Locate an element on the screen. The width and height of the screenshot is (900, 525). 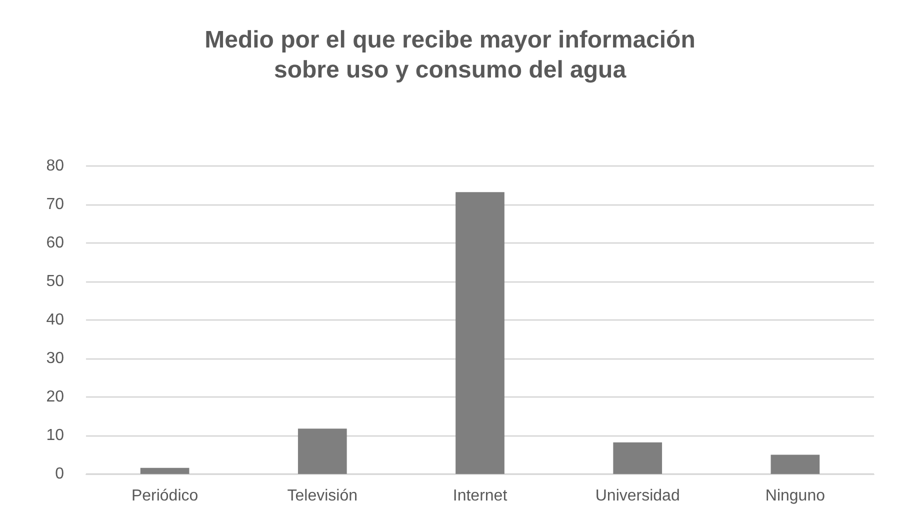
y-tick-label: 40 is located at coordinates (55, 320).